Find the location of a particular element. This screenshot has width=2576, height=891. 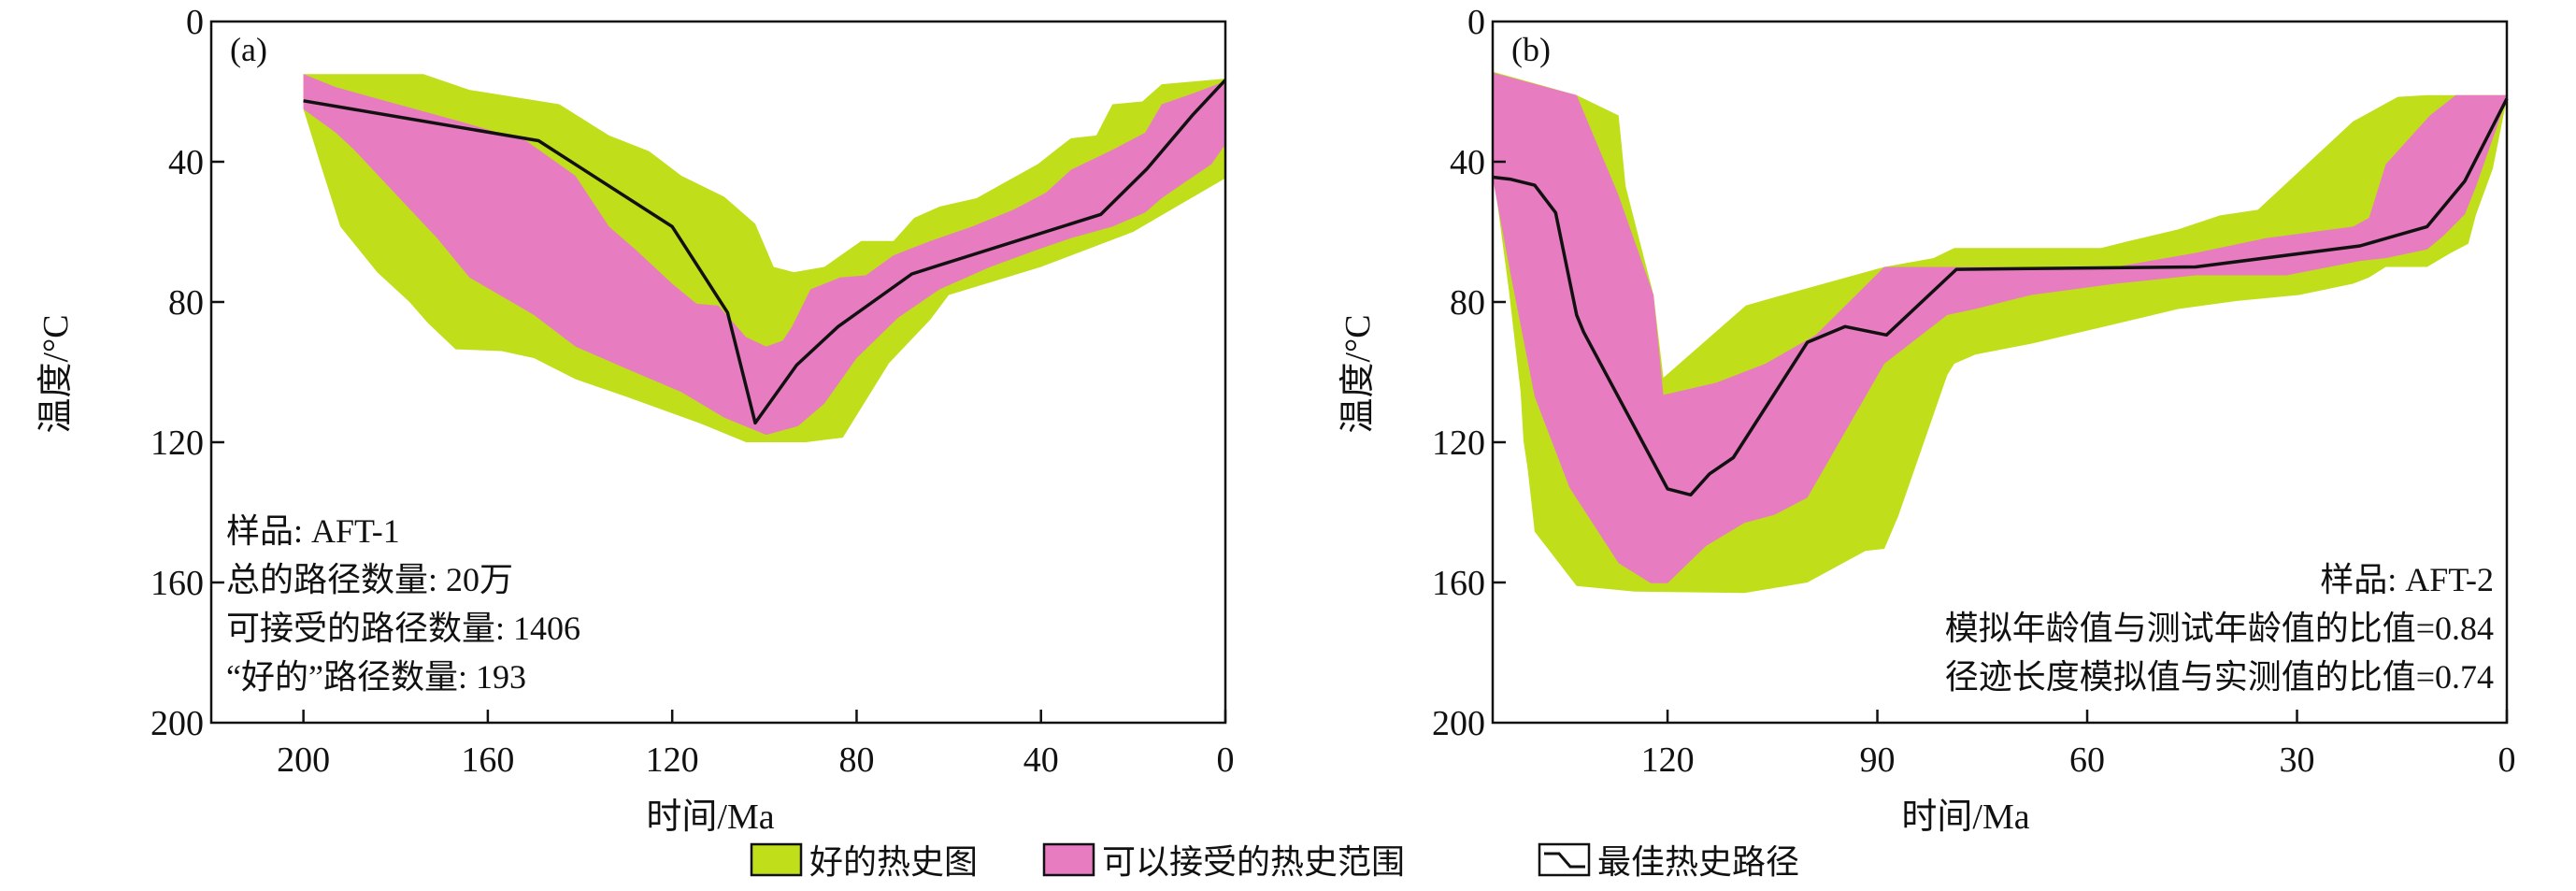

legend-best-path-icon is located at coordinates (1564, 860).